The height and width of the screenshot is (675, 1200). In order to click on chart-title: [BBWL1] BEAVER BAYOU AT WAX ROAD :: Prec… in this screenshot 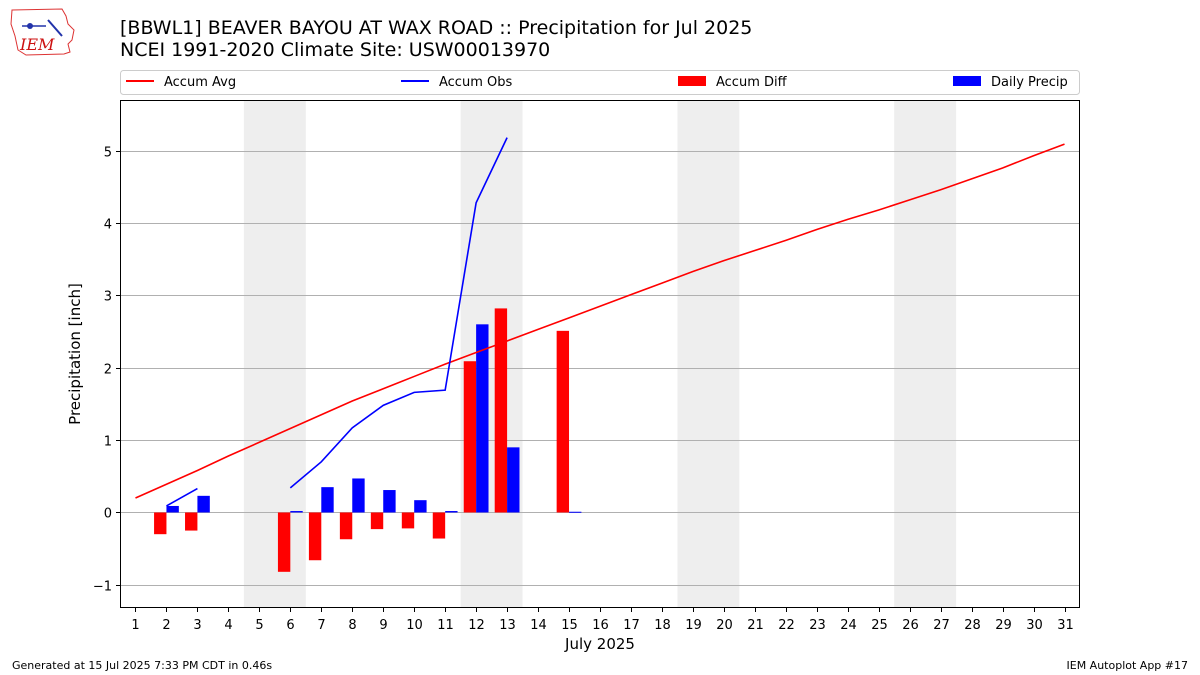, I will do `click(436, 28)`.